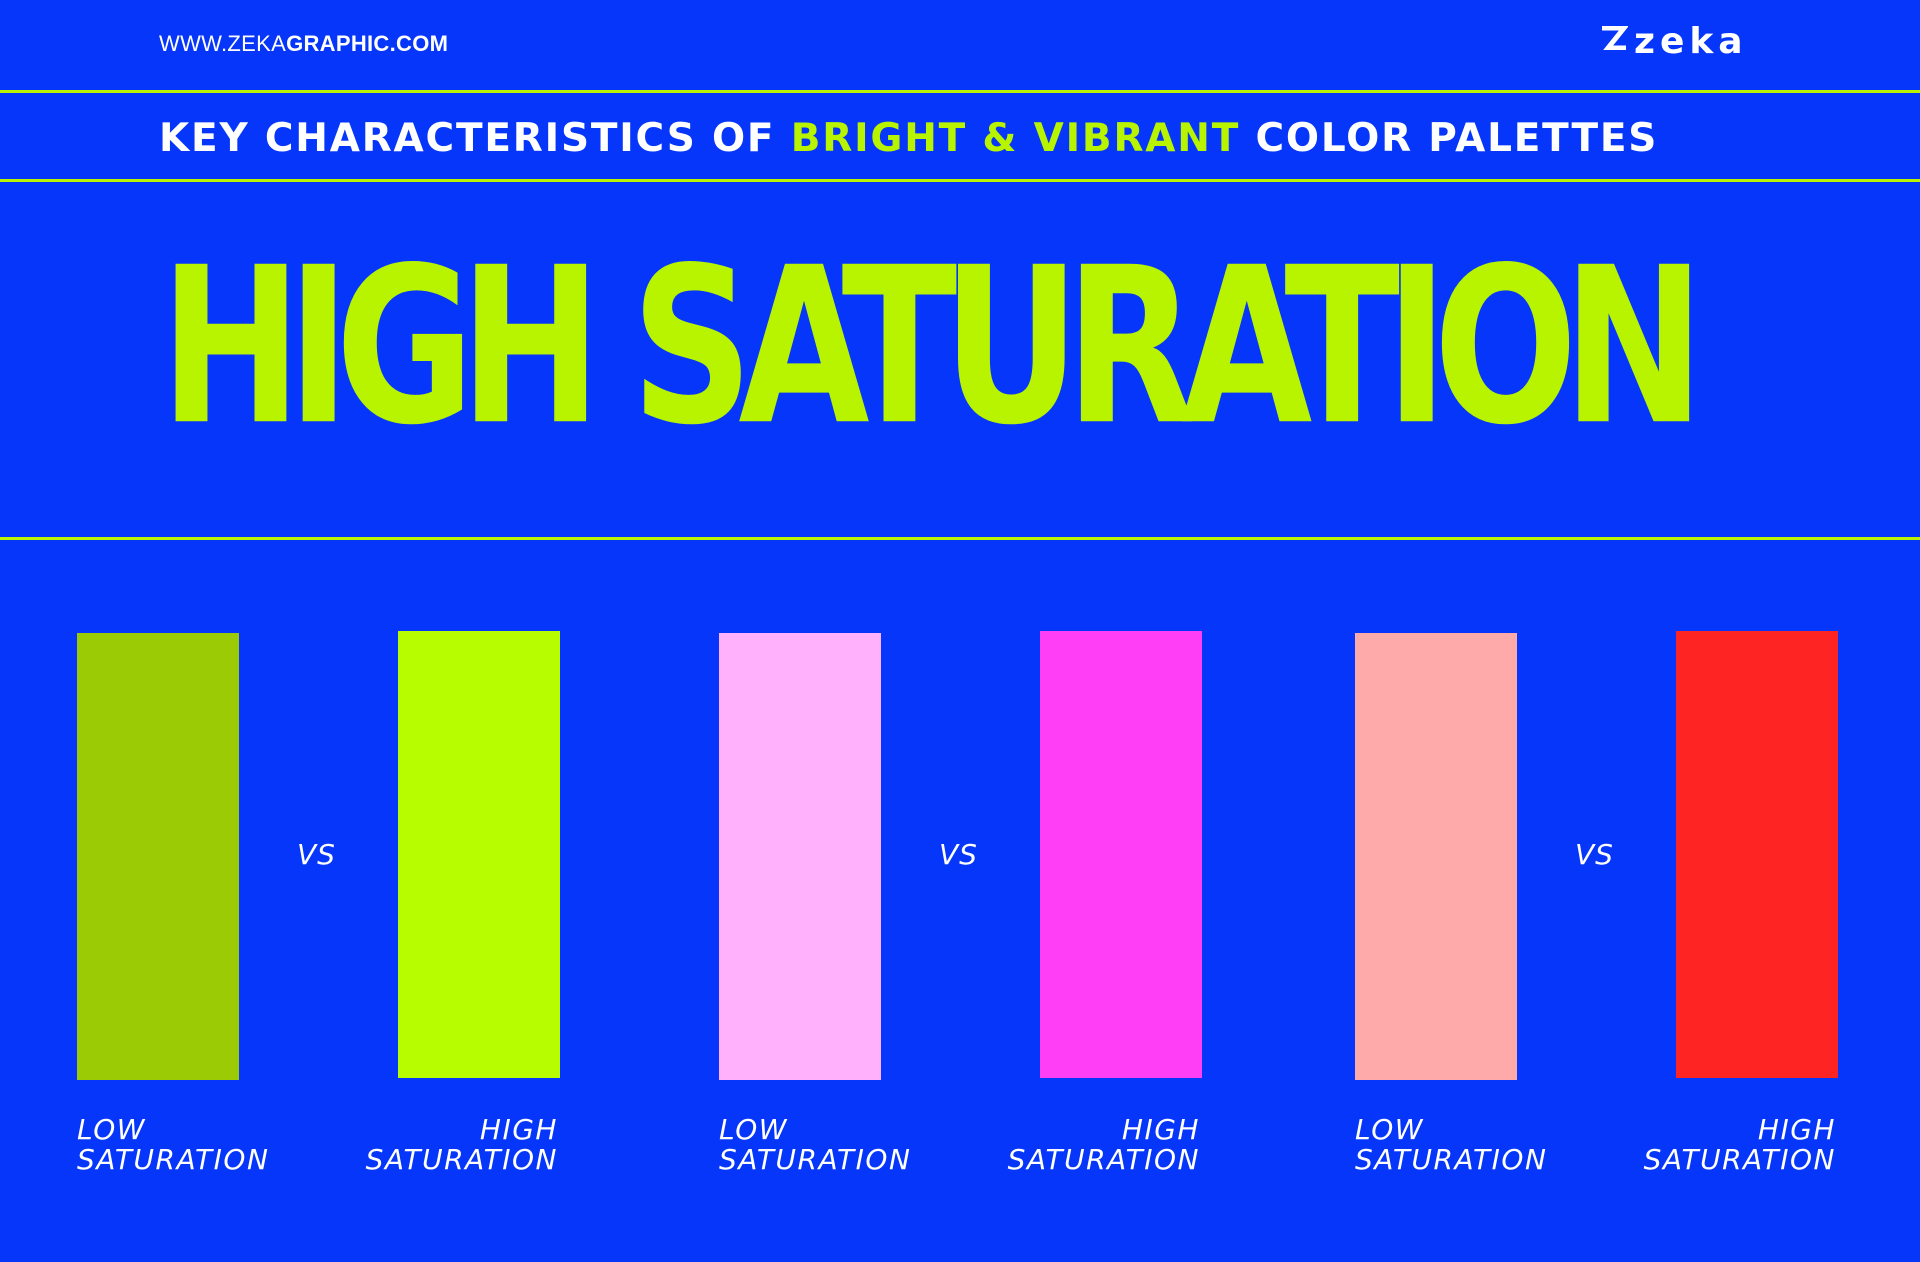 The height and width of the screenshot is (1262, 1920). What do you see at coordinates (1757, 854) in the screenshot?
I see `swatch-high-saturation-red` at bounding box center [1757, 854].